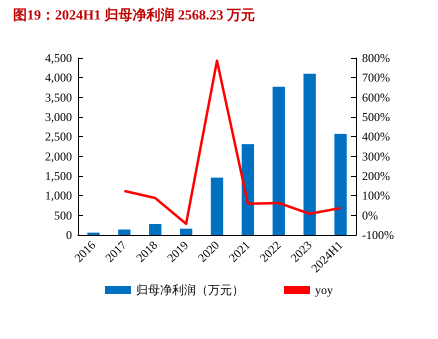 This screenshot has width=438, height=339. I want to click on legend-label: 归母净利润（万元）, so click(190, 290).